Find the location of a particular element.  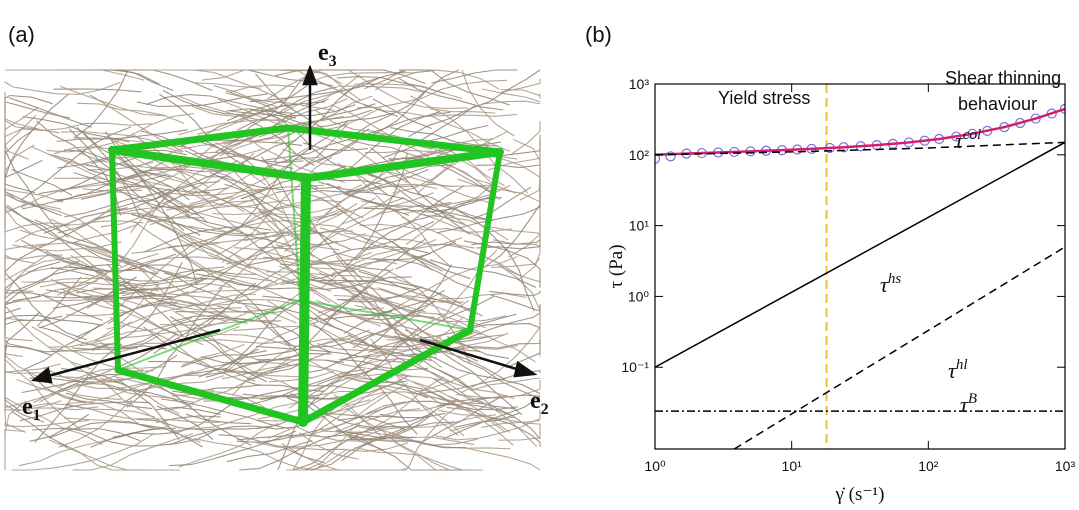

series-label: τB is located at coordinates (968, 404).